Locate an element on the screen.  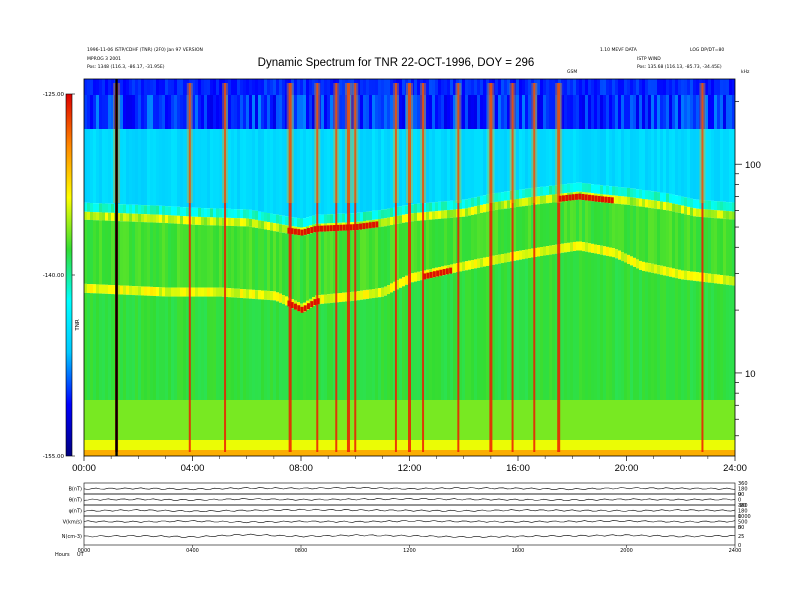
radio-burst is located at coordinates (189, 267).